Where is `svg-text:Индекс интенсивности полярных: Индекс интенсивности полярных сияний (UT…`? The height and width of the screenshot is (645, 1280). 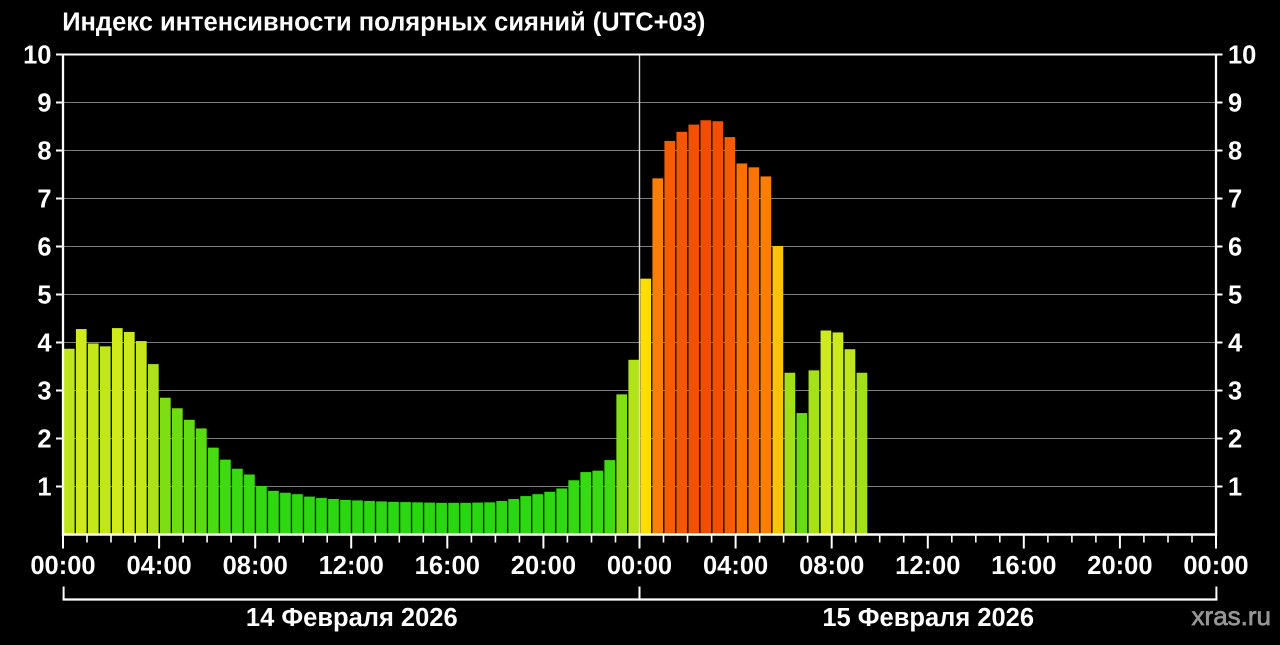
svg-text:Индекс интенсивности полярных: Индекс интенсивности полярных сияний (UT… is located at coordinates (383, 23).